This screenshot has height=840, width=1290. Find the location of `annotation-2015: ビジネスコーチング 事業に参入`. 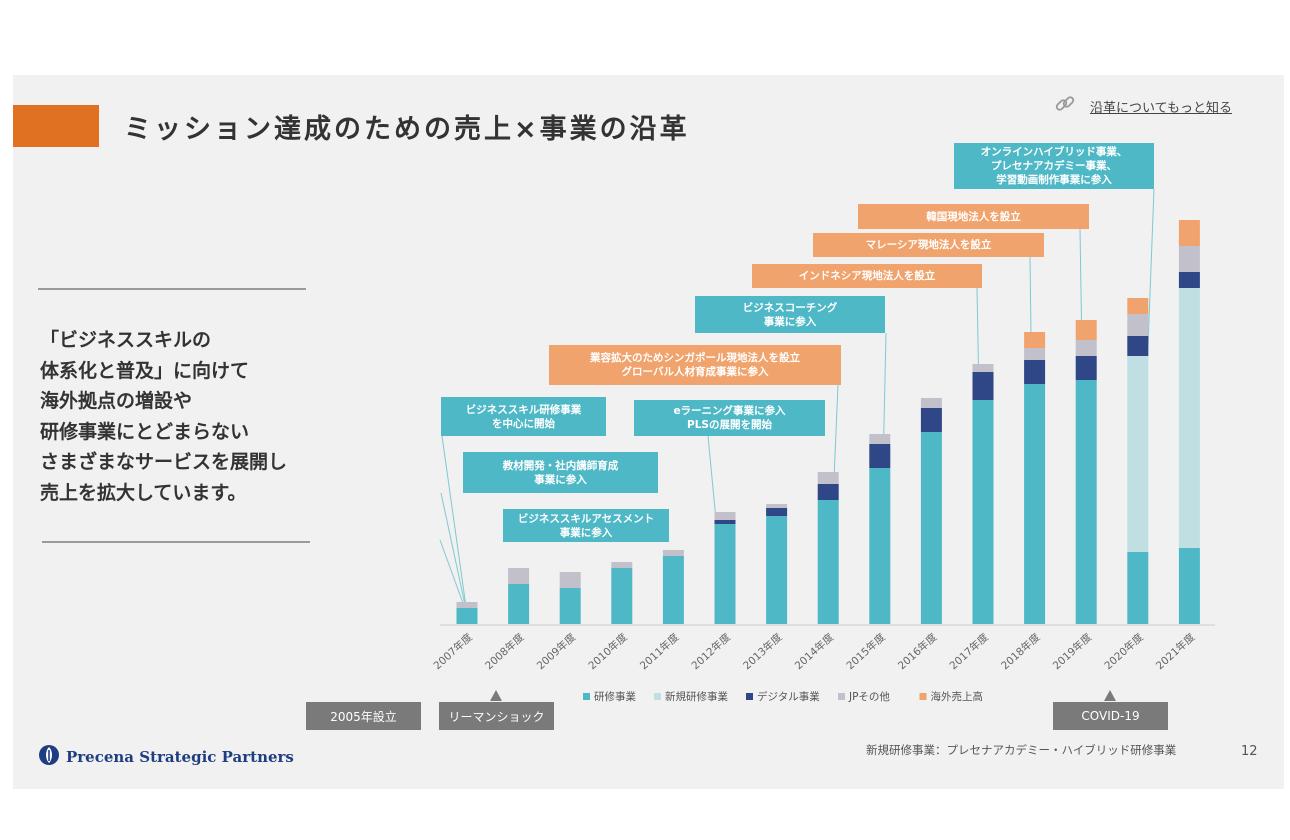

annotation-2015: ビジネスコーチング 事業に参入 is located at coordinates (790, 314).